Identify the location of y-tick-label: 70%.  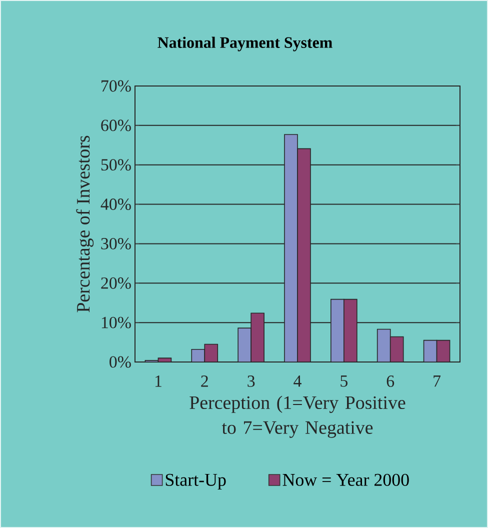
(116, 86).